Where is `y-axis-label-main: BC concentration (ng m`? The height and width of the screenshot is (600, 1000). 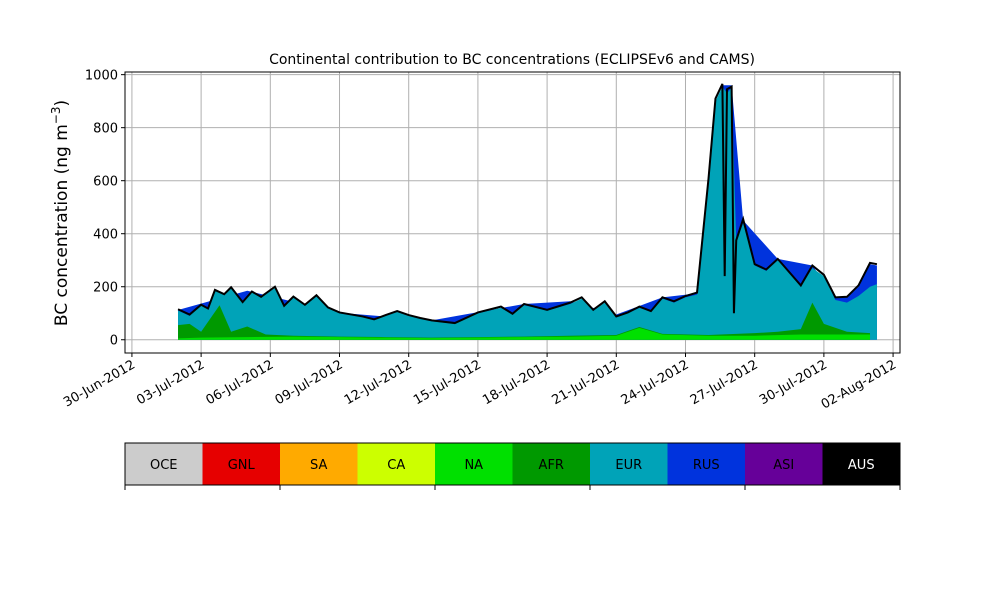 y-axis-label-main: BC concentration (ng m is located at coordinates (62, 225).